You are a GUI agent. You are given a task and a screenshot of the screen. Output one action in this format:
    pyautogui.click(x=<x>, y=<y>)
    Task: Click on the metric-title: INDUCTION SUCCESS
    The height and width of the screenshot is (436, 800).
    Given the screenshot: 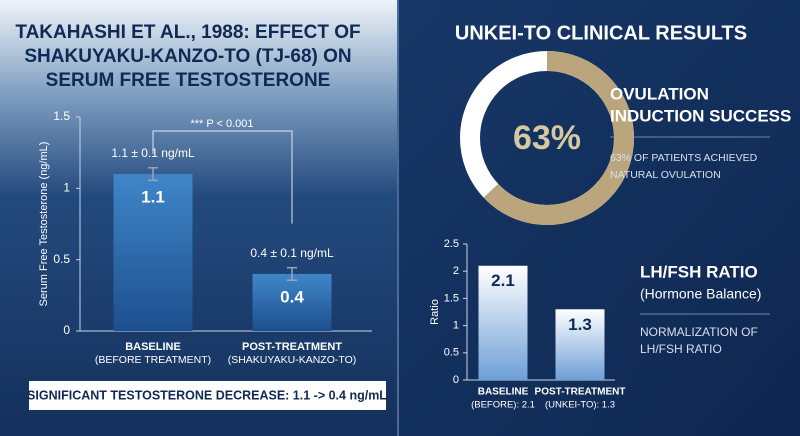 What is the action you would take?
    pyautogui.click(x=700, y=115)
    